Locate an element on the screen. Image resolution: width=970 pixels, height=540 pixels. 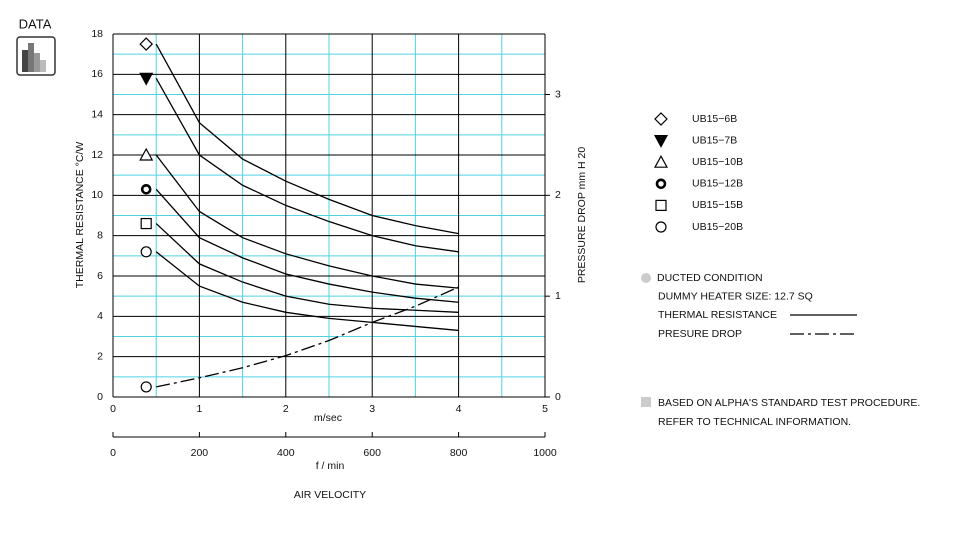
condition-text: DUMMY HEATER SIZE: 12.7 SQ is located at coordinates (735, 296).